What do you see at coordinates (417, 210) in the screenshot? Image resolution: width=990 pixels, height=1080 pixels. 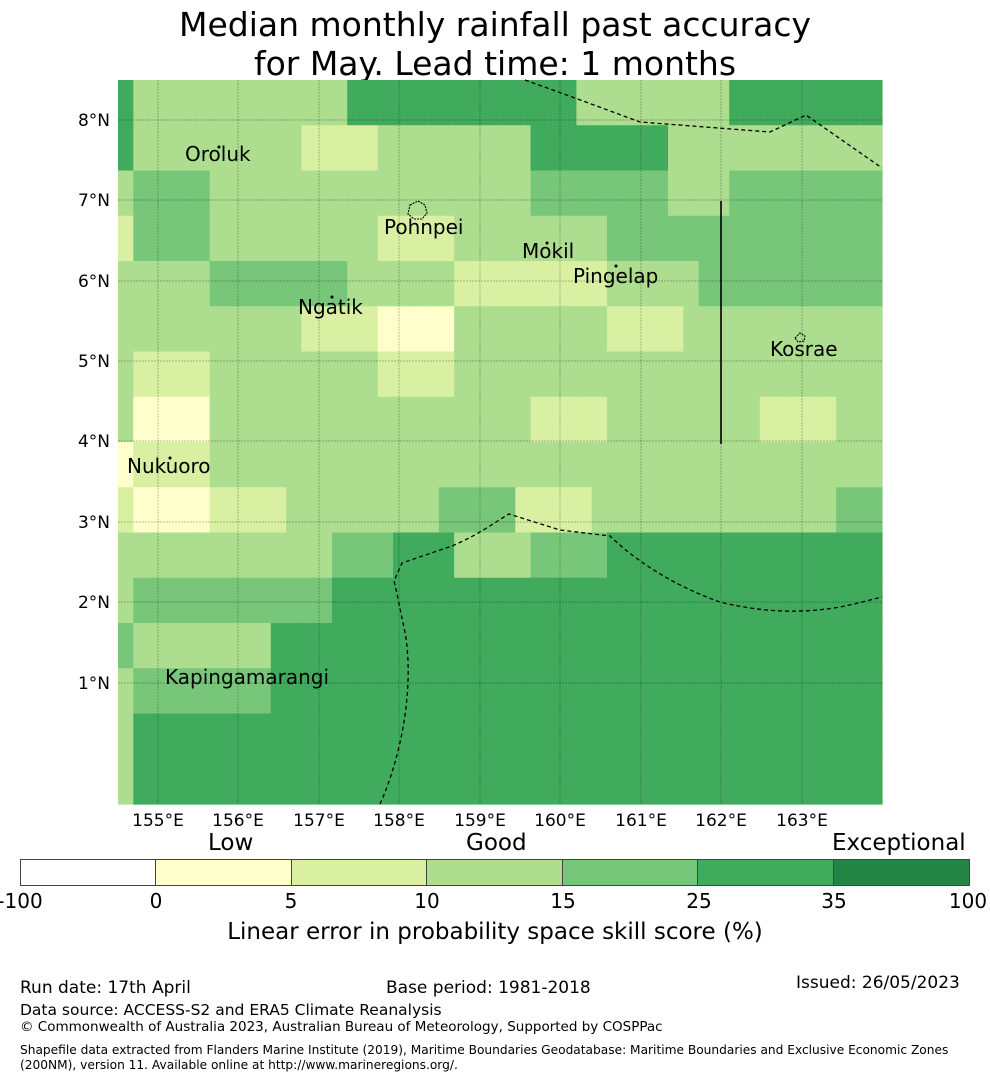 I see `pohnpei-outline` at bounding box center [417, 210].